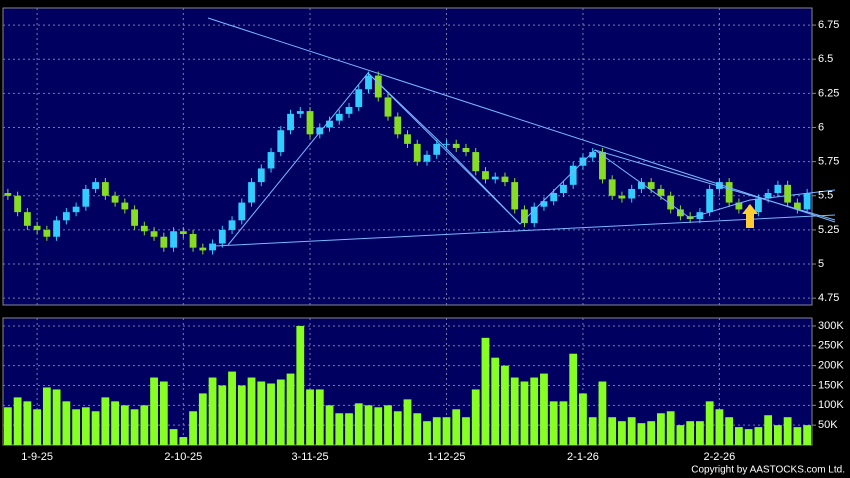 The image size is (850, 478). I want to click on y-tick-label: 5.75, so click(828, 162).